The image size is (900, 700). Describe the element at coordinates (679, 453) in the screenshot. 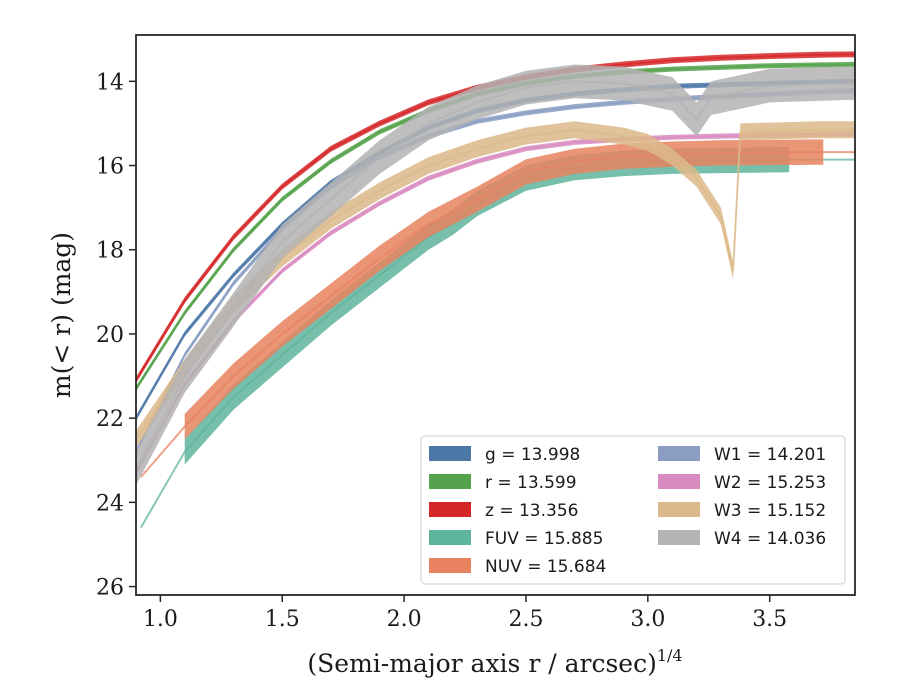

I see `legend-swatch-w1` at that location.